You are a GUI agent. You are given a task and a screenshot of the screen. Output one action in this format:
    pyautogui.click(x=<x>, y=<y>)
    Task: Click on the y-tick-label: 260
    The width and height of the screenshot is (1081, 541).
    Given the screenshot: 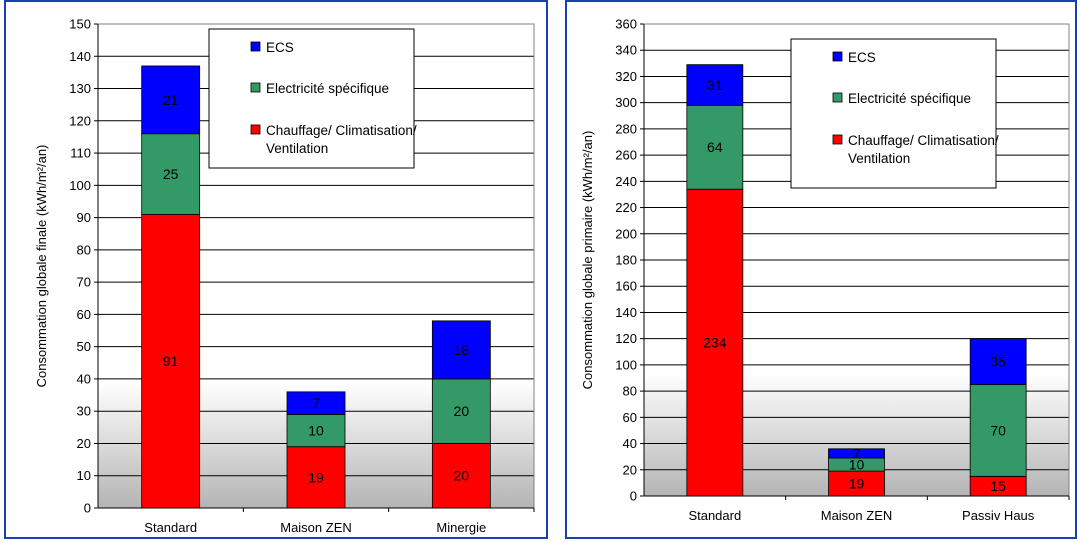 What is the action you would take?
    pyautogui.click(x=626, y=155)
    